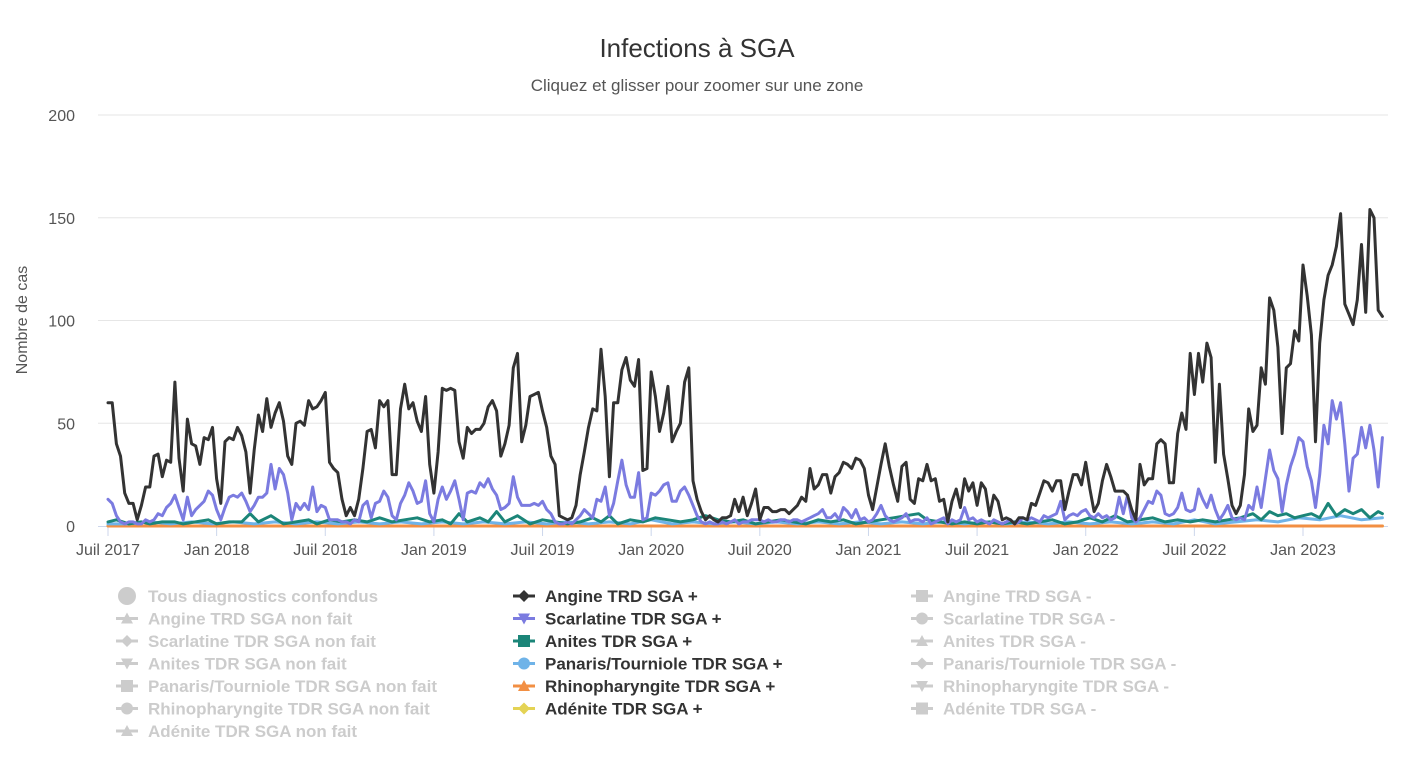 The width and height of the screenshot is (1404, 764). I want to click on y-axis-ticks: 0 50 100 150 200, so click(61, 322).